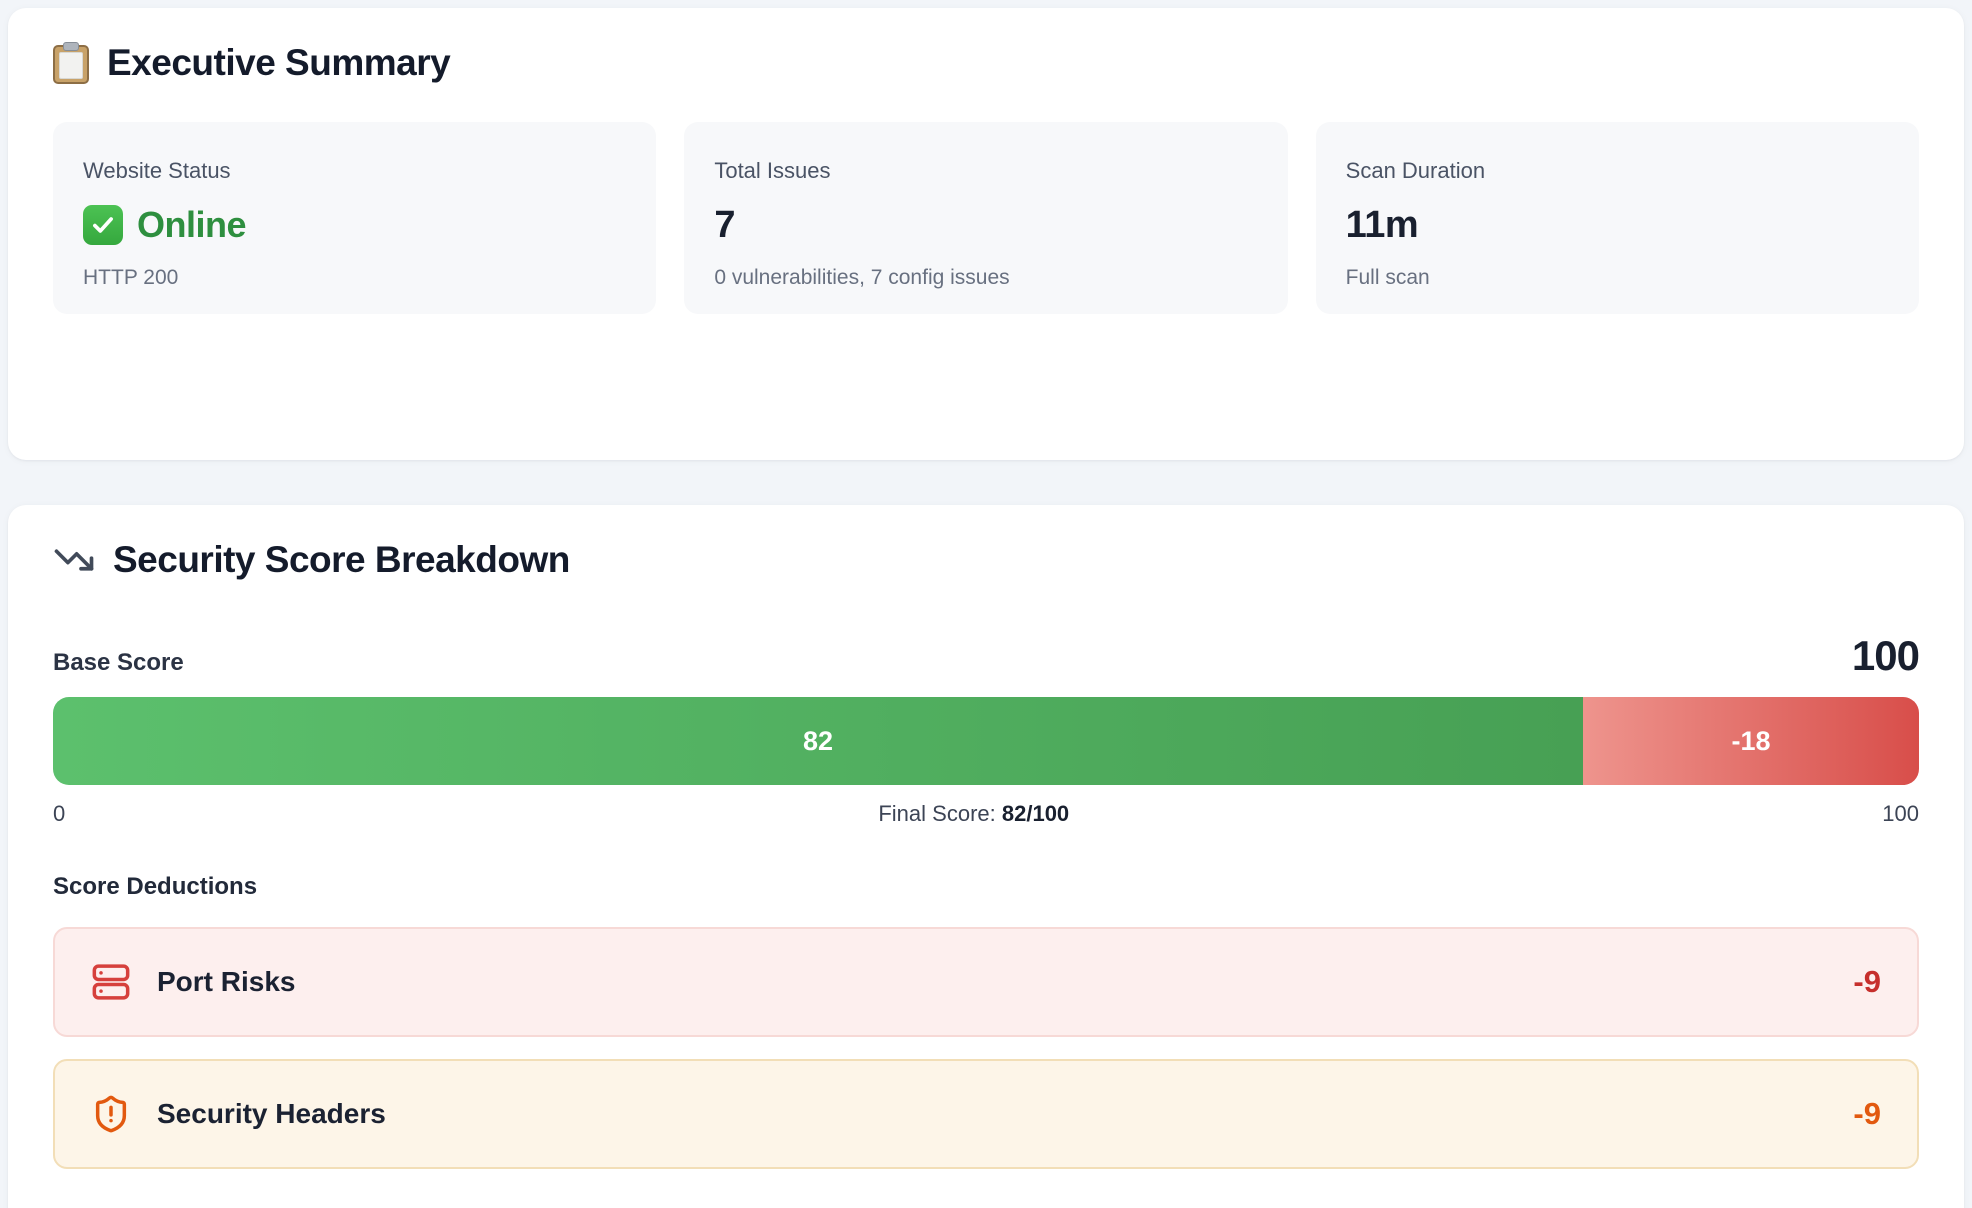 The image size is (1972, 1208). I want to click on score-bar: 82 -18, so click(986, 741).